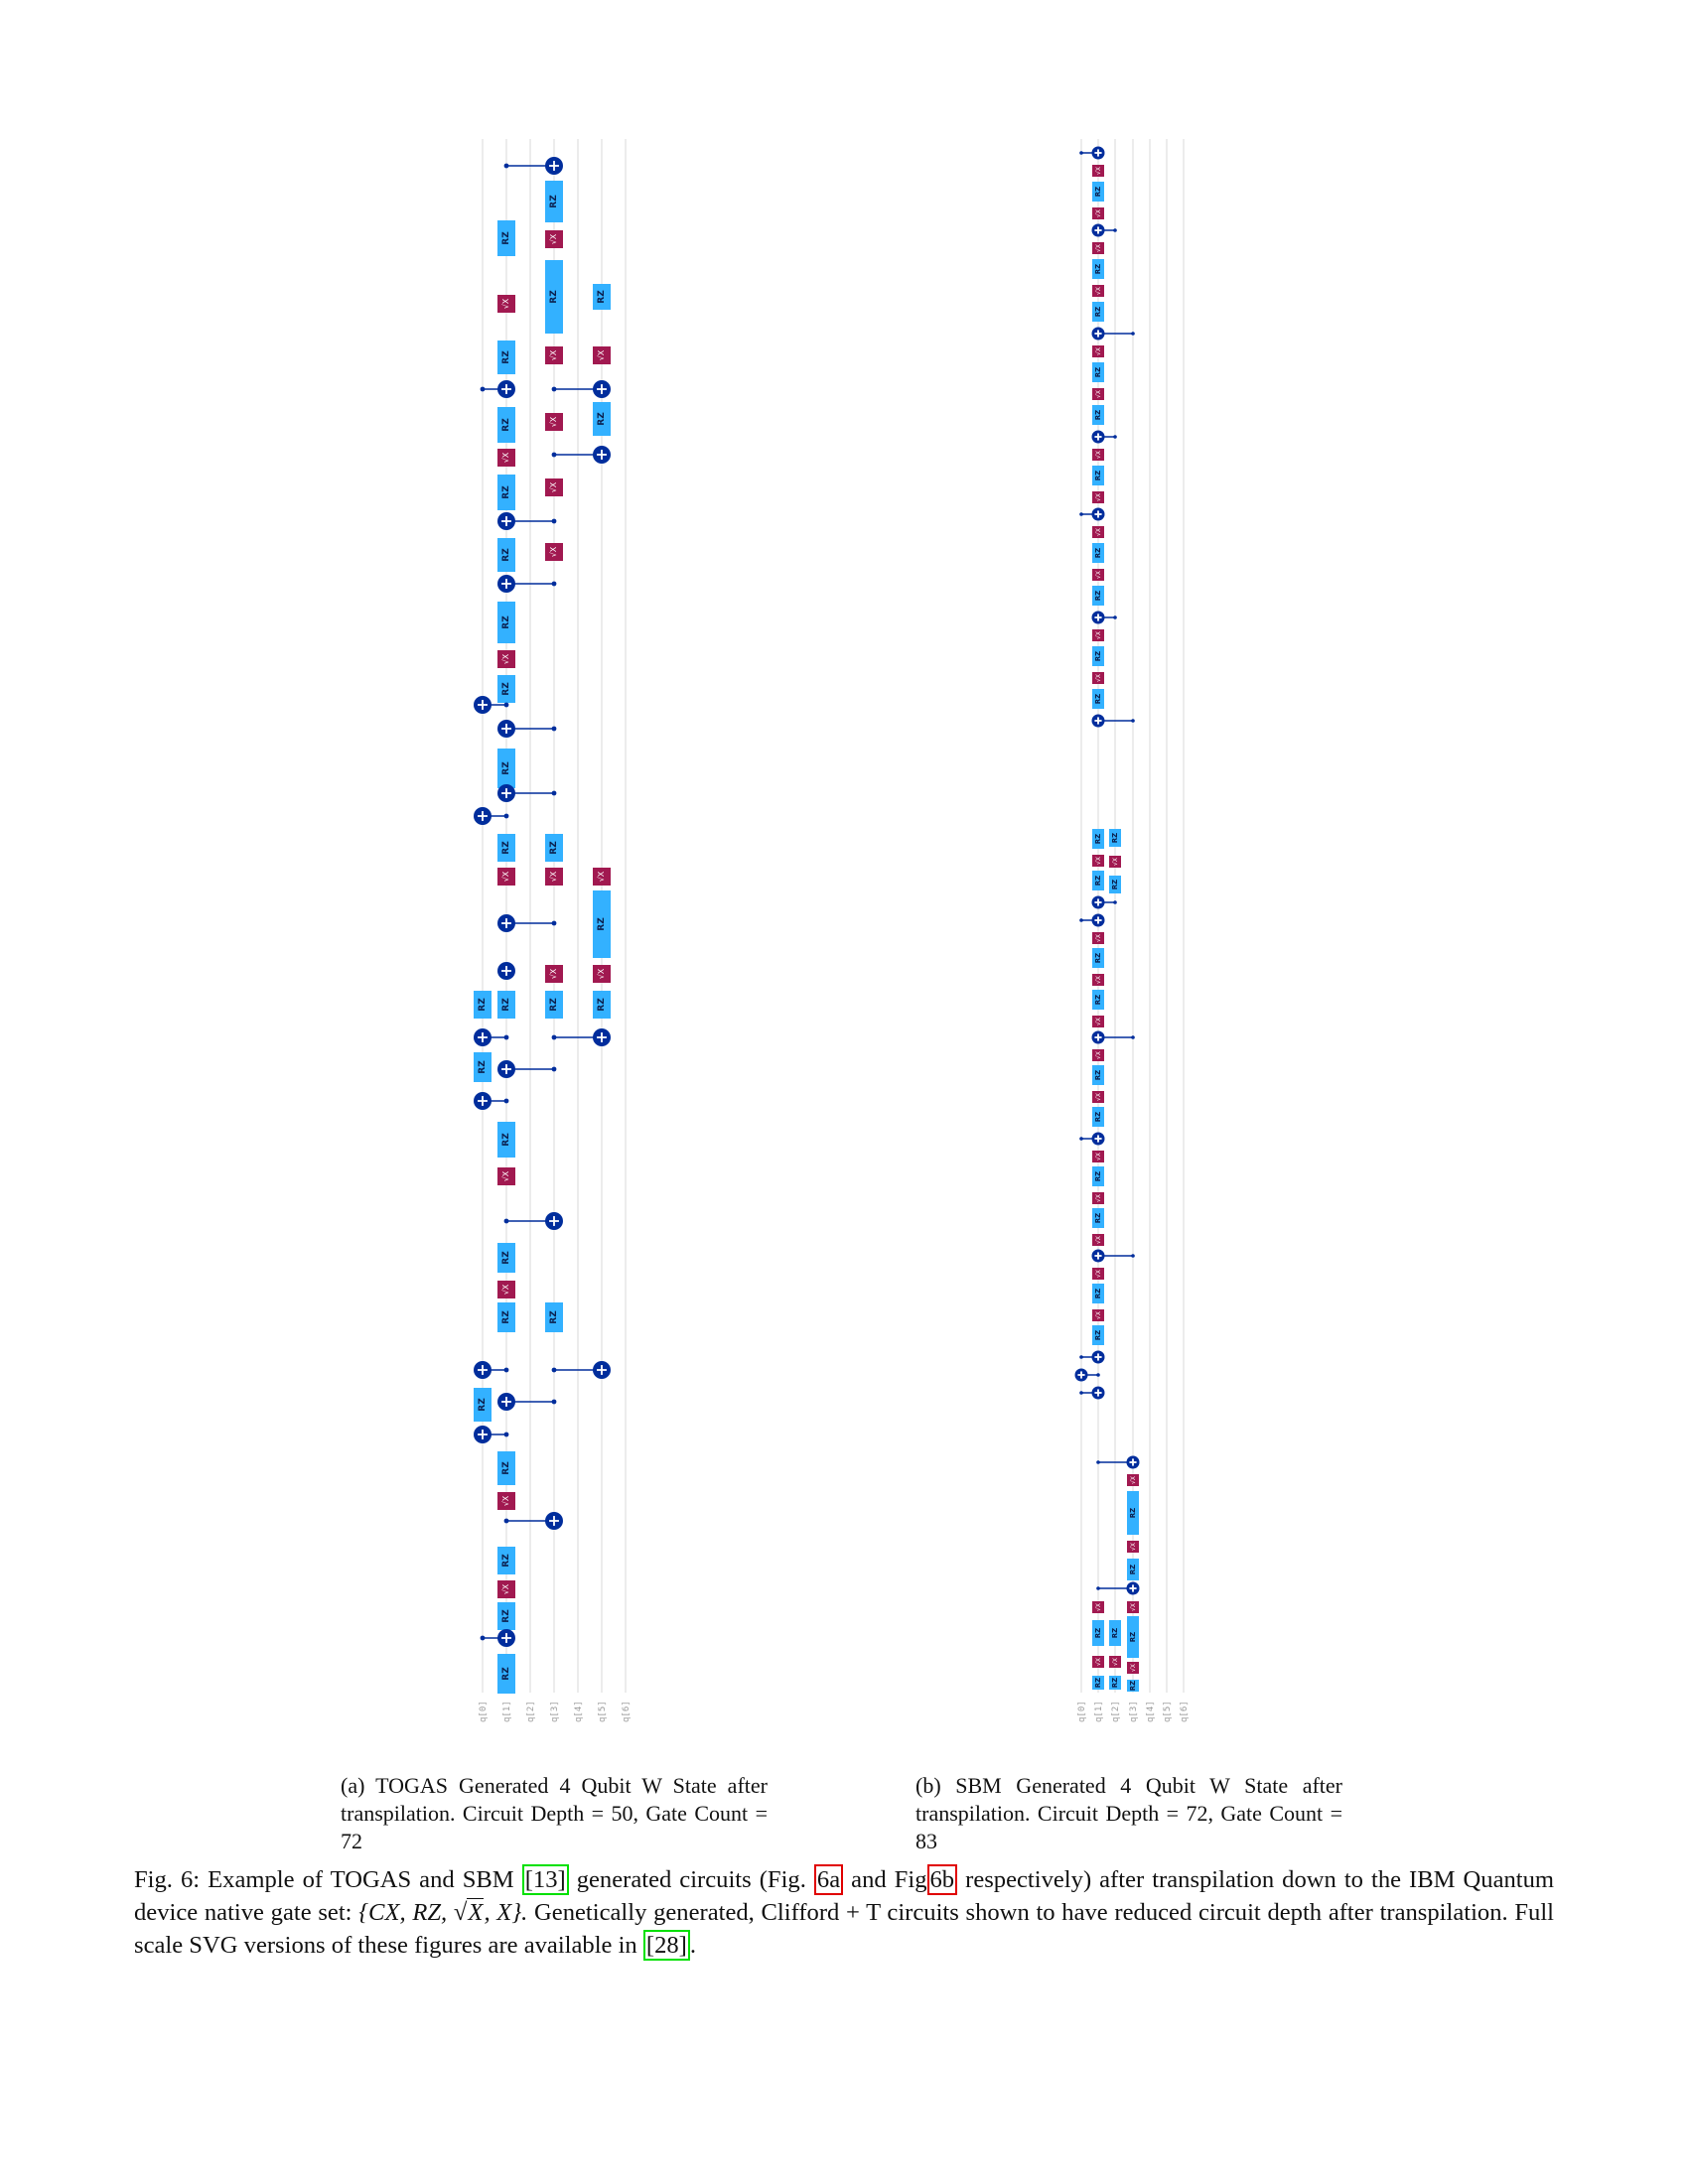  I want to click on sqrt-argument: X, so click(476, 1912).